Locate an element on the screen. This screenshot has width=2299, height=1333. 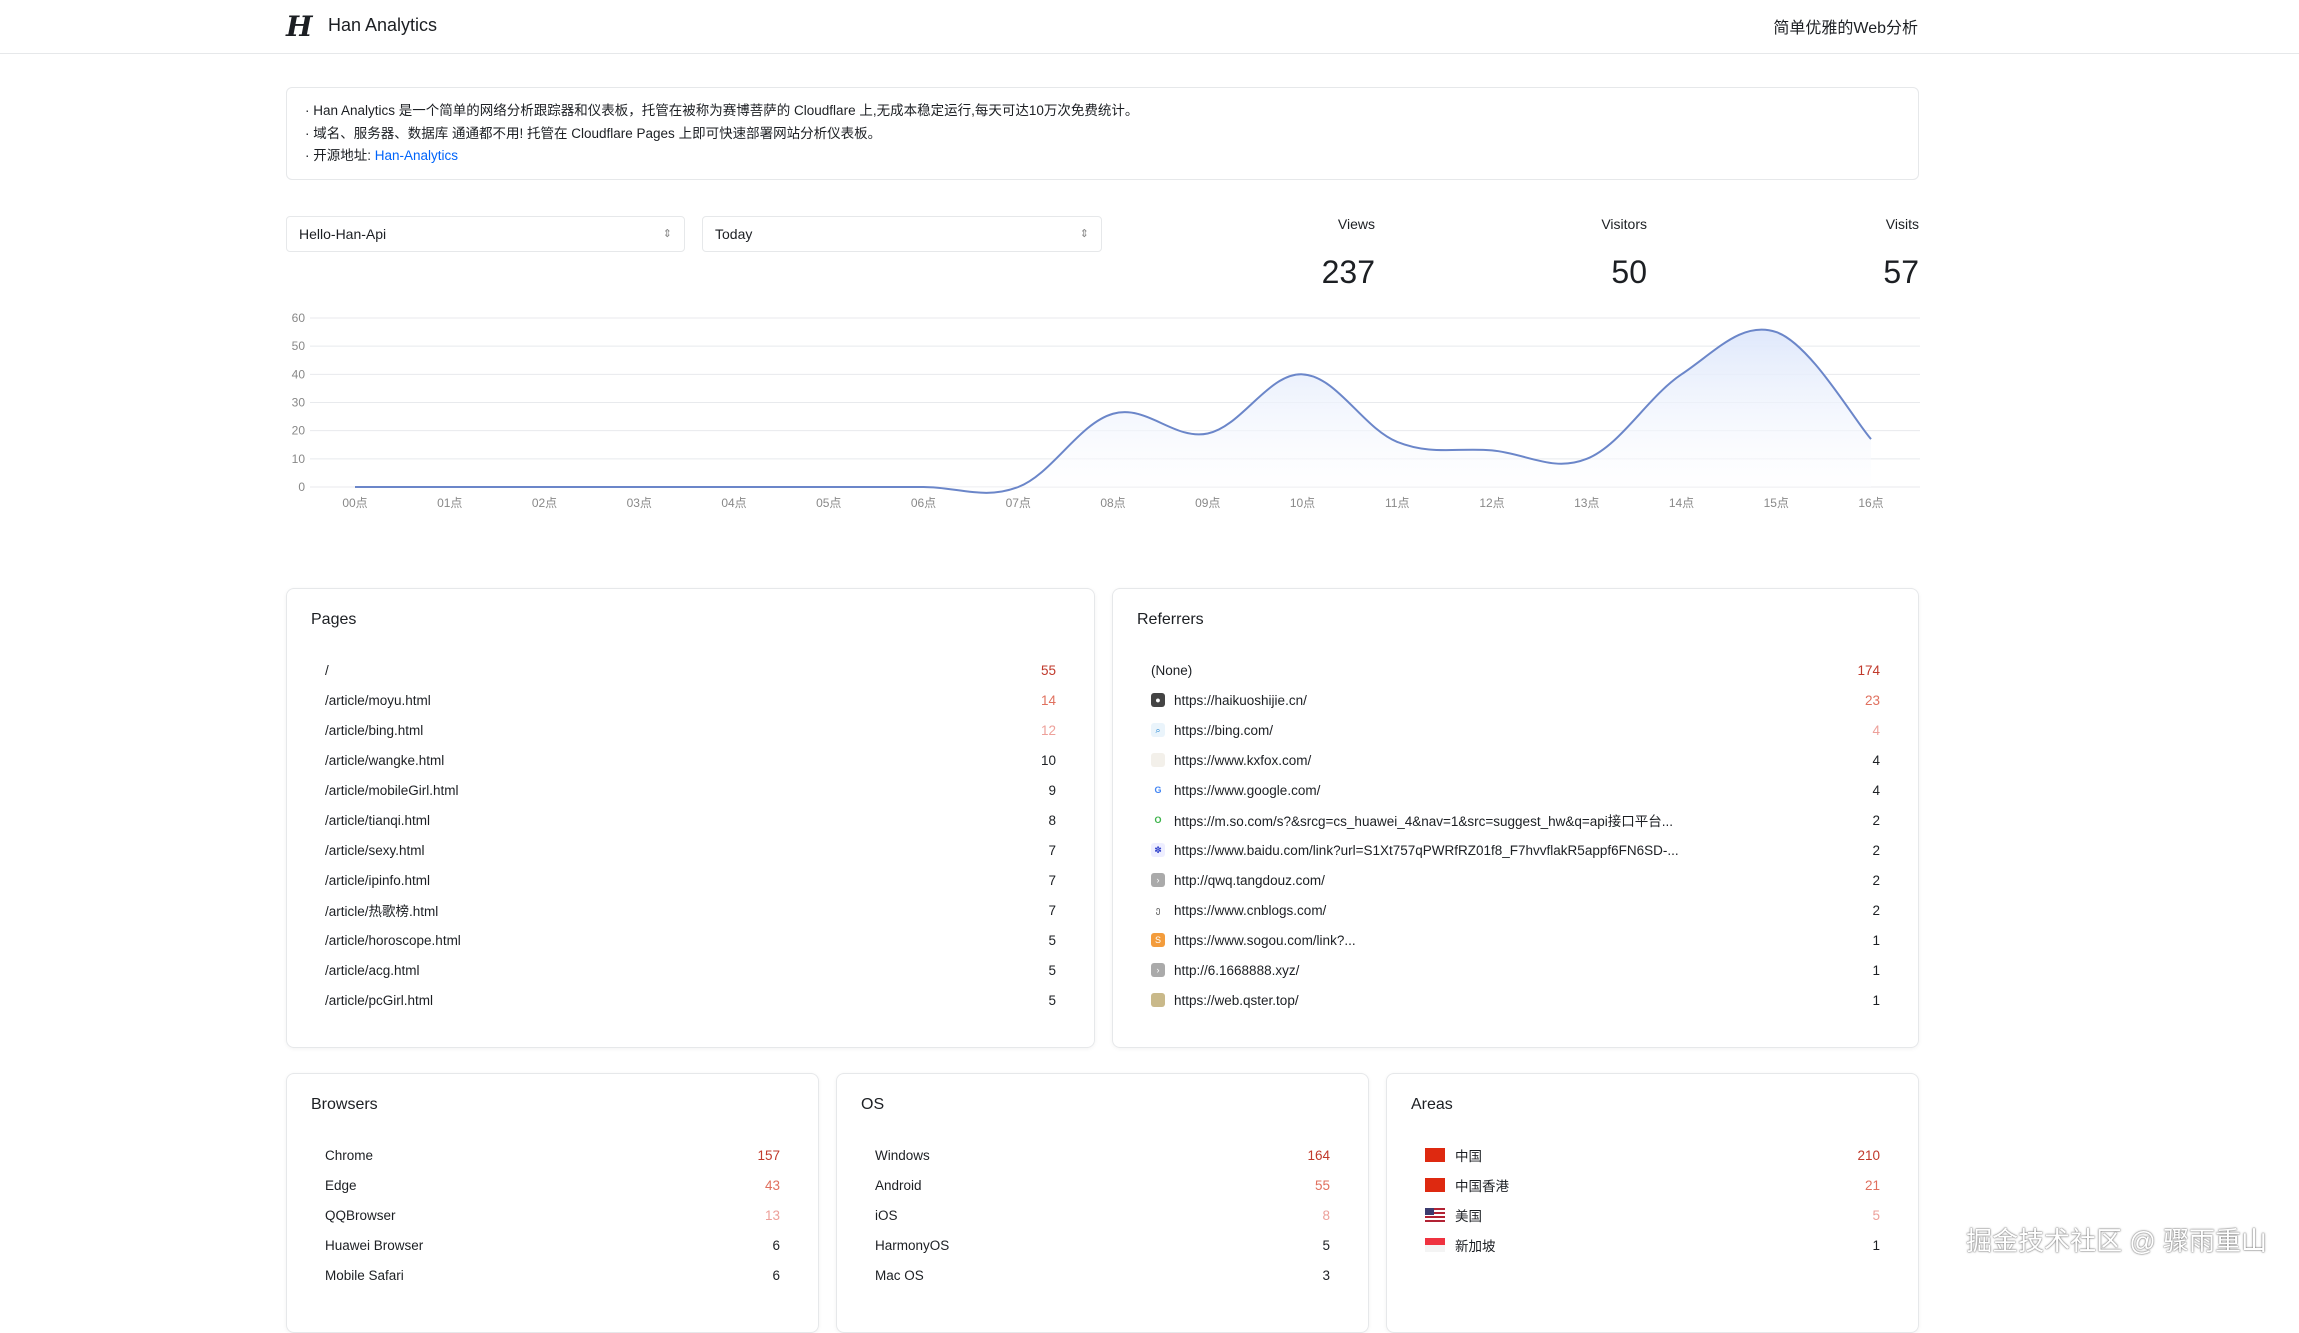
range-select: Today ⇕ is located at coordinates (902, 234).